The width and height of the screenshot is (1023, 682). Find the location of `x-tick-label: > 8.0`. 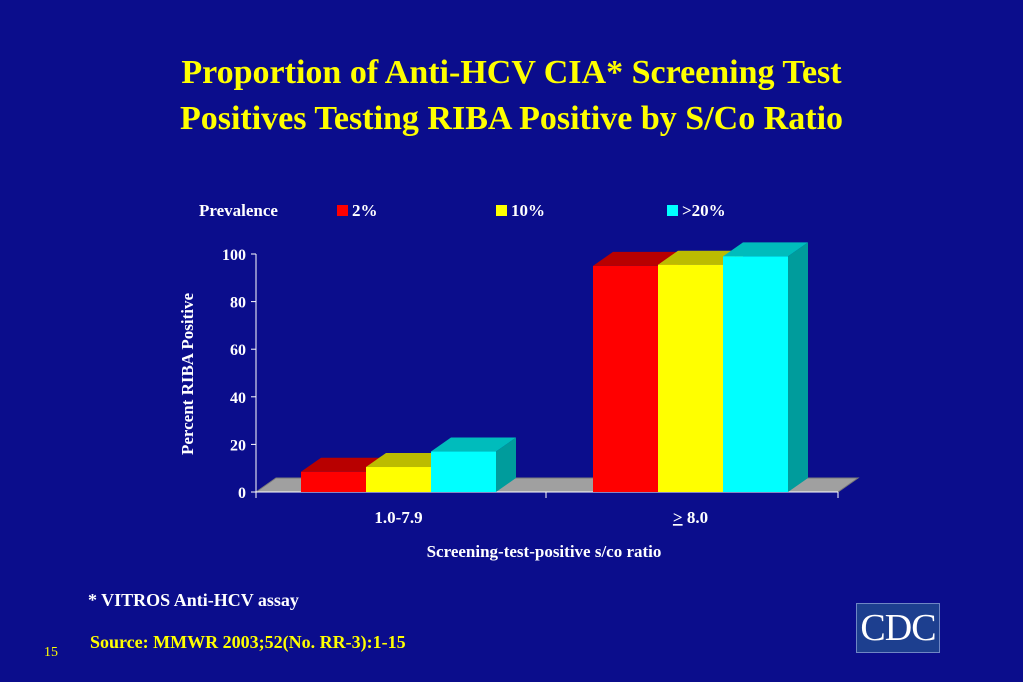

x-tick-label: > 8.0 is located at coordinates (690, 517).